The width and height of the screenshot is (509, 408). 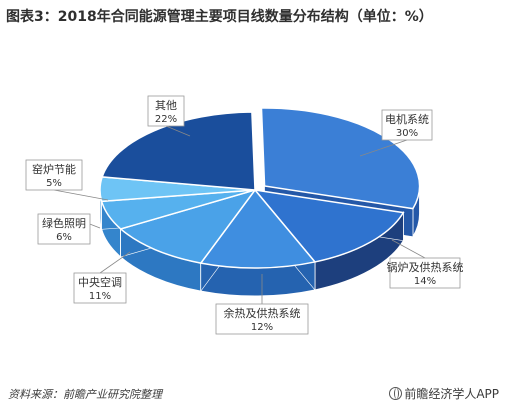 I want to click on slice-label: 其他, so click(x=166, y=105).